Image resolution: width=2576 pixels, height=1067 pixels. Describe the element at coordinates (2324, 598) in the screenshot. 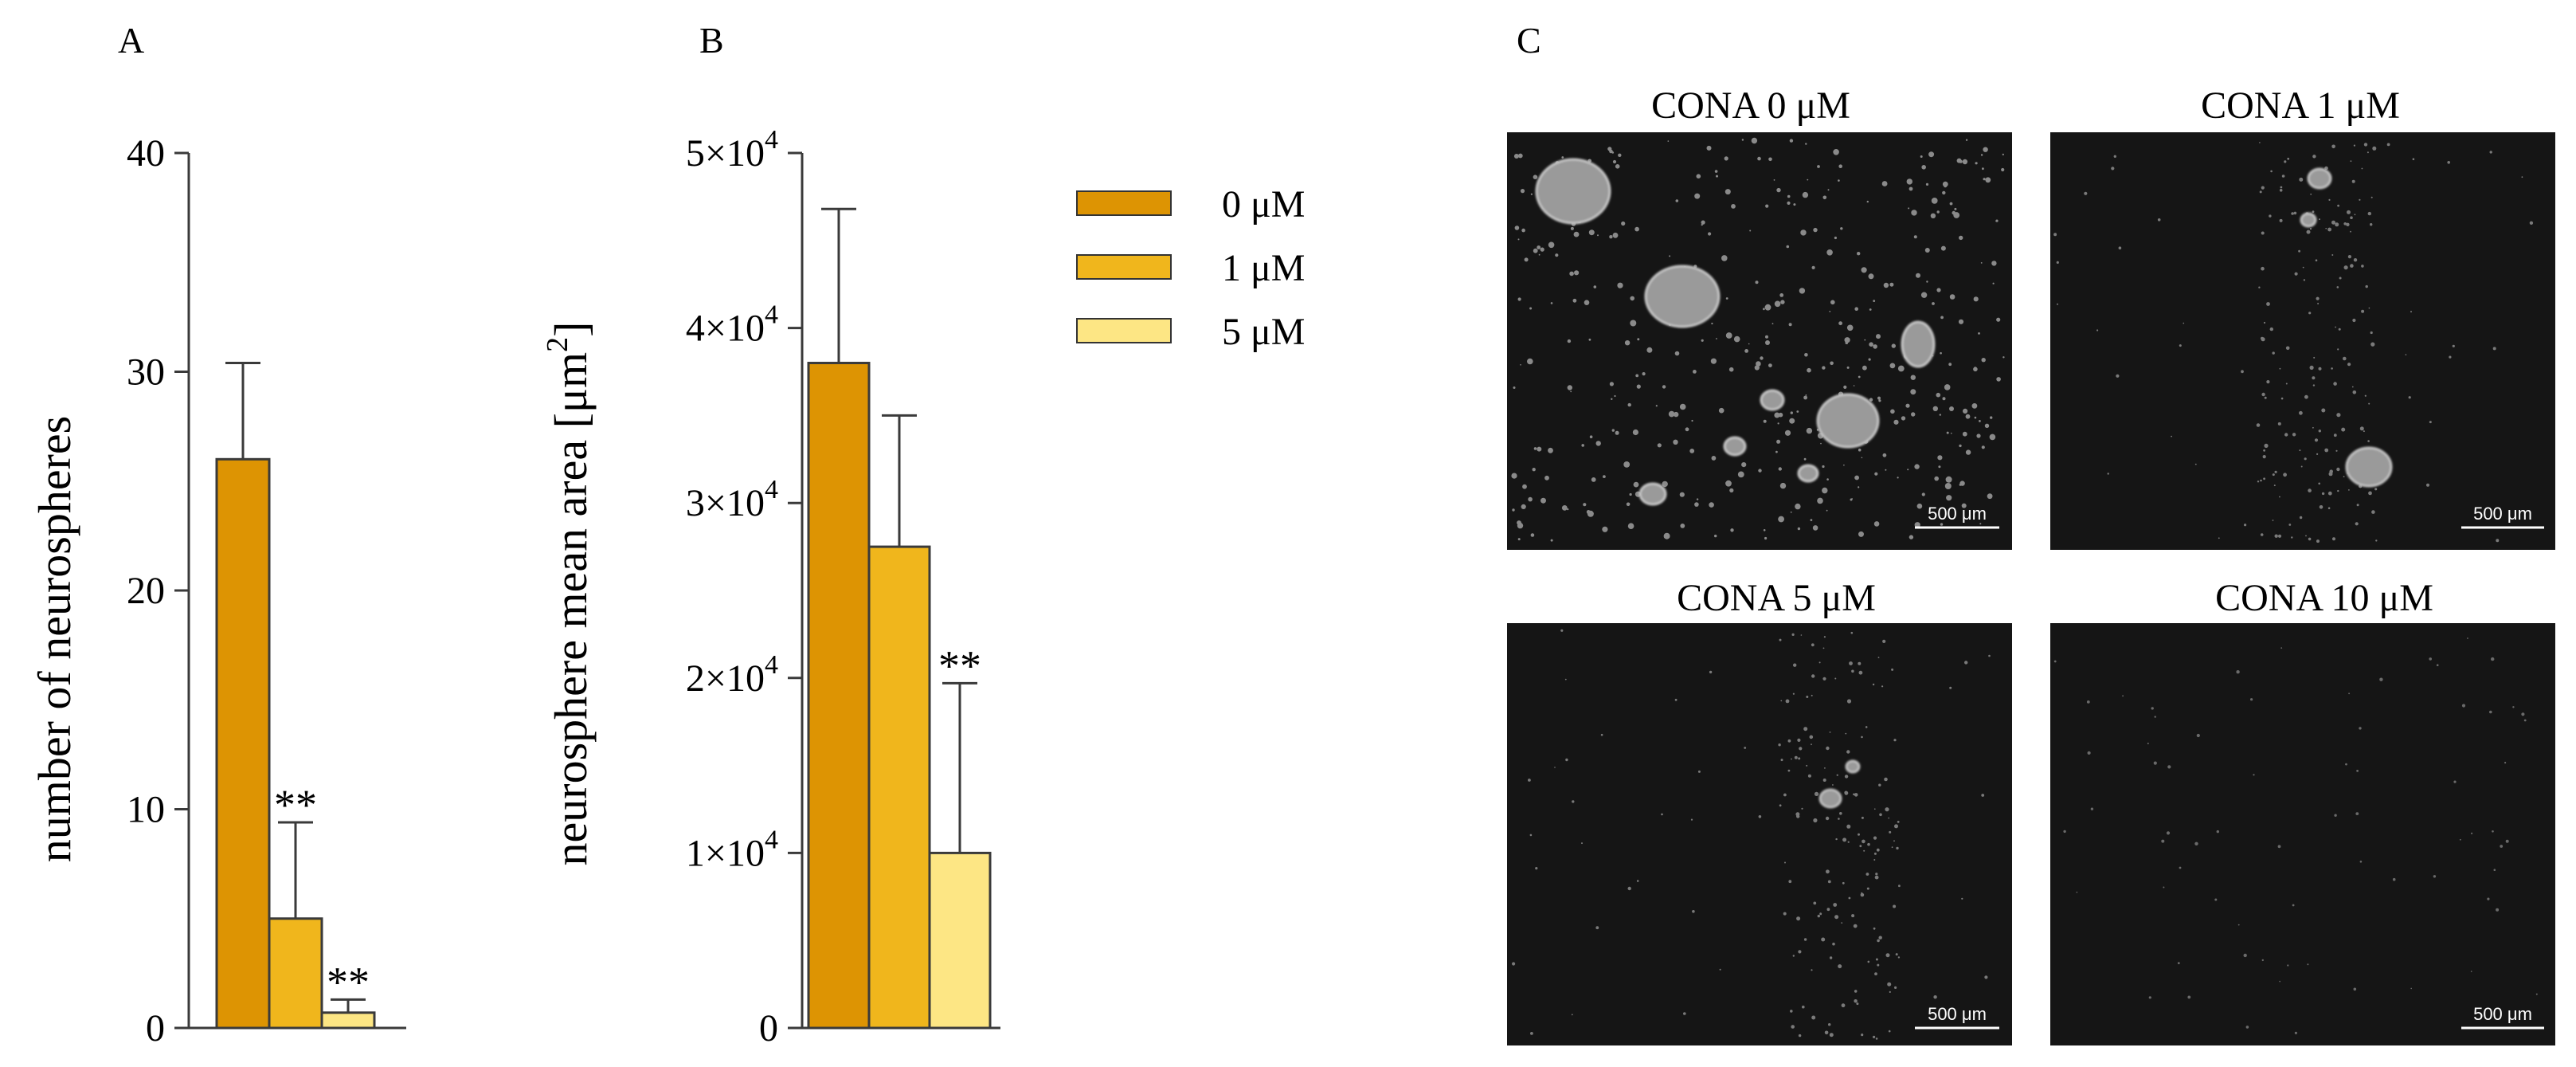

I see `micrograph-title-3: CONA 10 μM` at that location.